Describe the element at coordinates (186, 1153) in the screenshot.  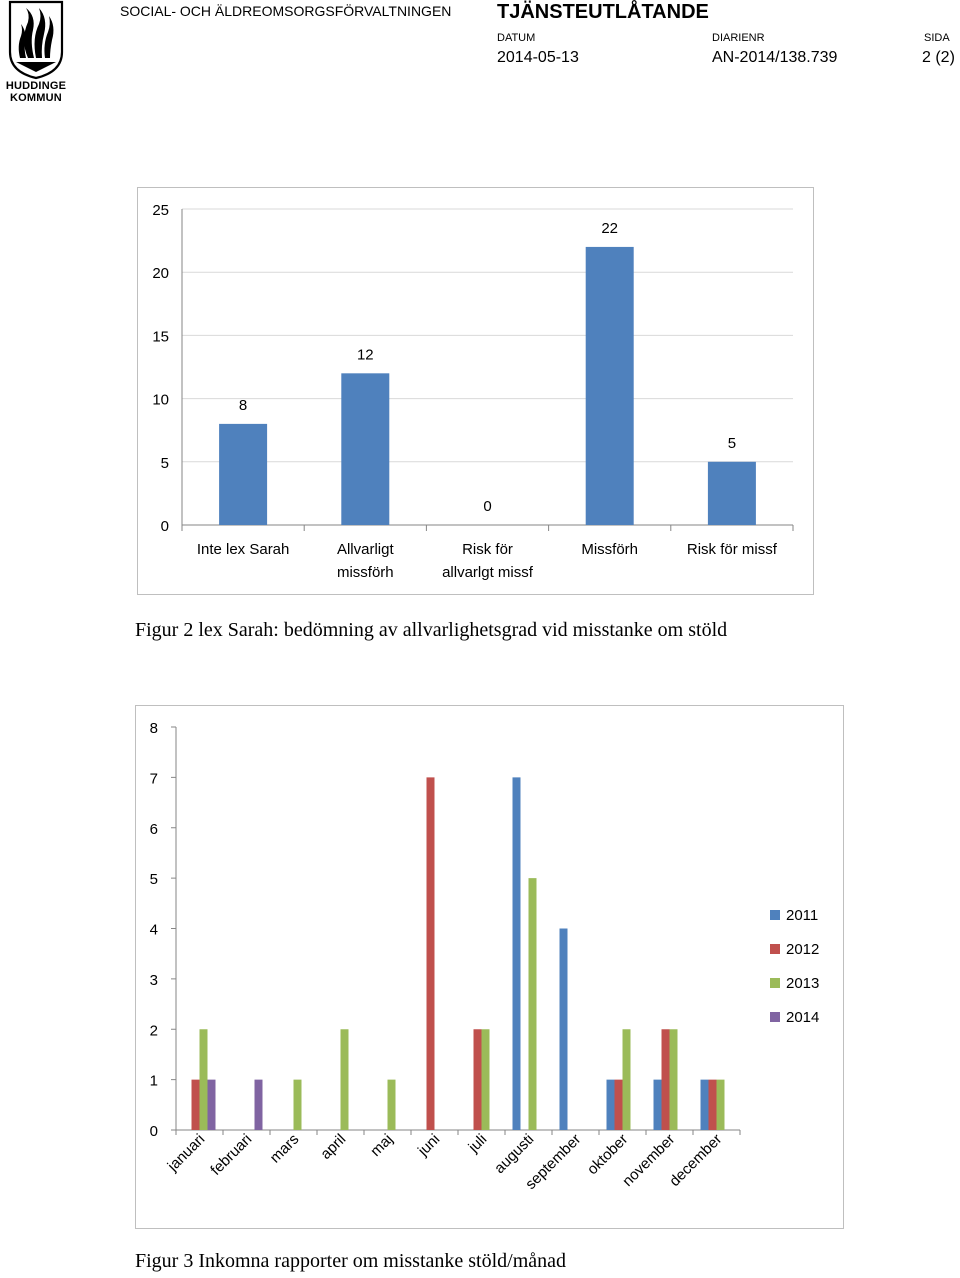
I see `month-label: januari` at that location.